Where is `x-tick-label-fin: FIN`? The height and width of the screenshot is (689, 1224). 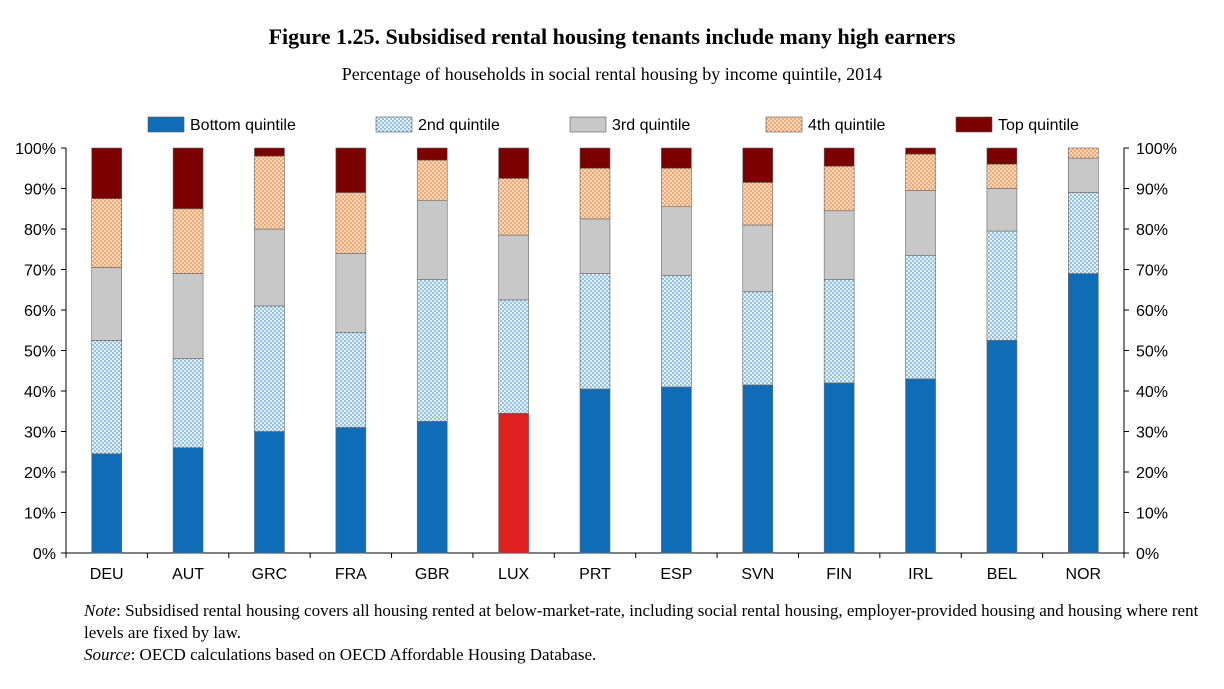
x-tick-label-fin: FIN is located at coordinates (839, 574).